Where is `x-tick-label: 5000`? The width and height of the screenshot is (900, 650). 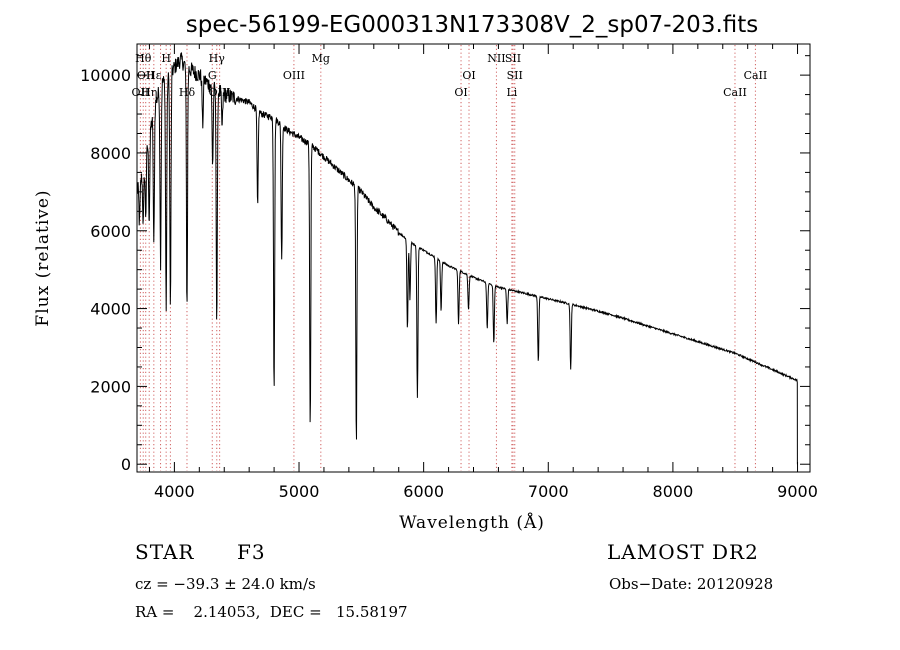 x-tick-label: 5000 is located at coordinates (299, 491).